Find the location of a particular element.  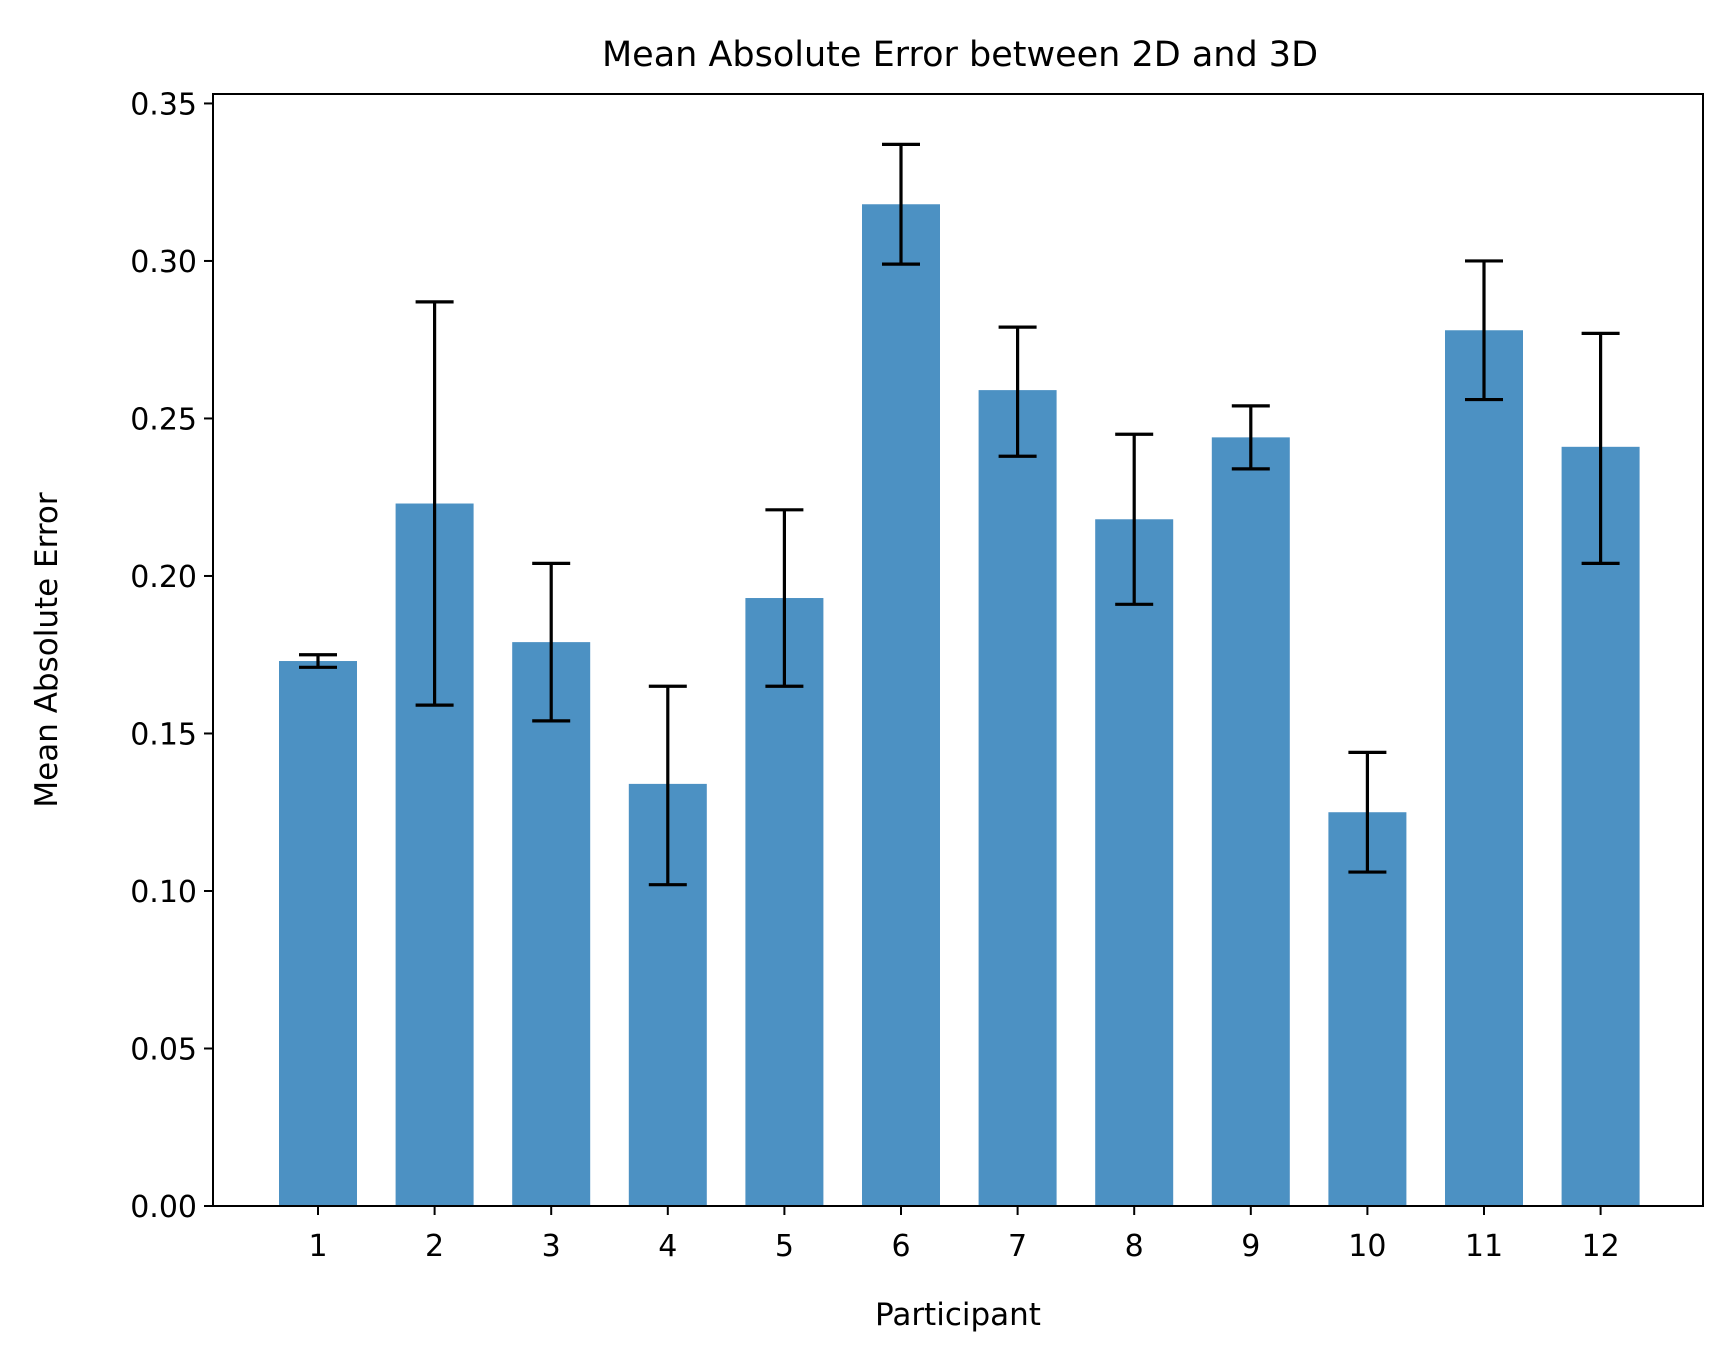

y-tick-label: 0.30 is located at coordinates (163, 262).